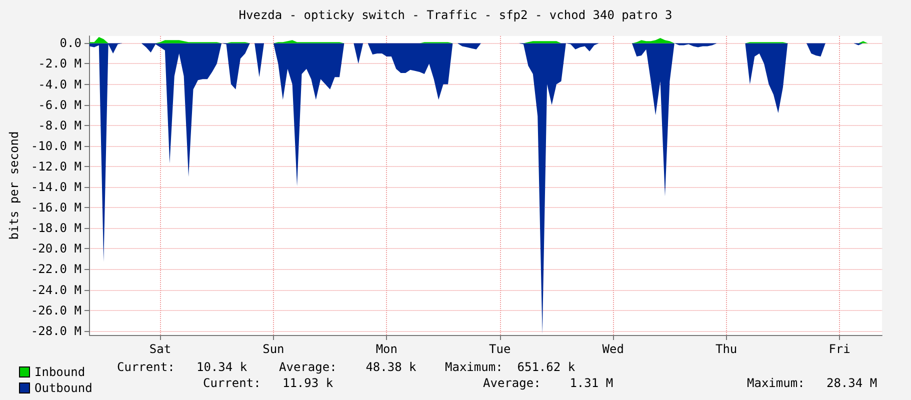  What do you see at coordinates (56, 187) in the screenshot?
I see `y-tick-label: -14.0 M` at bounding box center [56, 187].